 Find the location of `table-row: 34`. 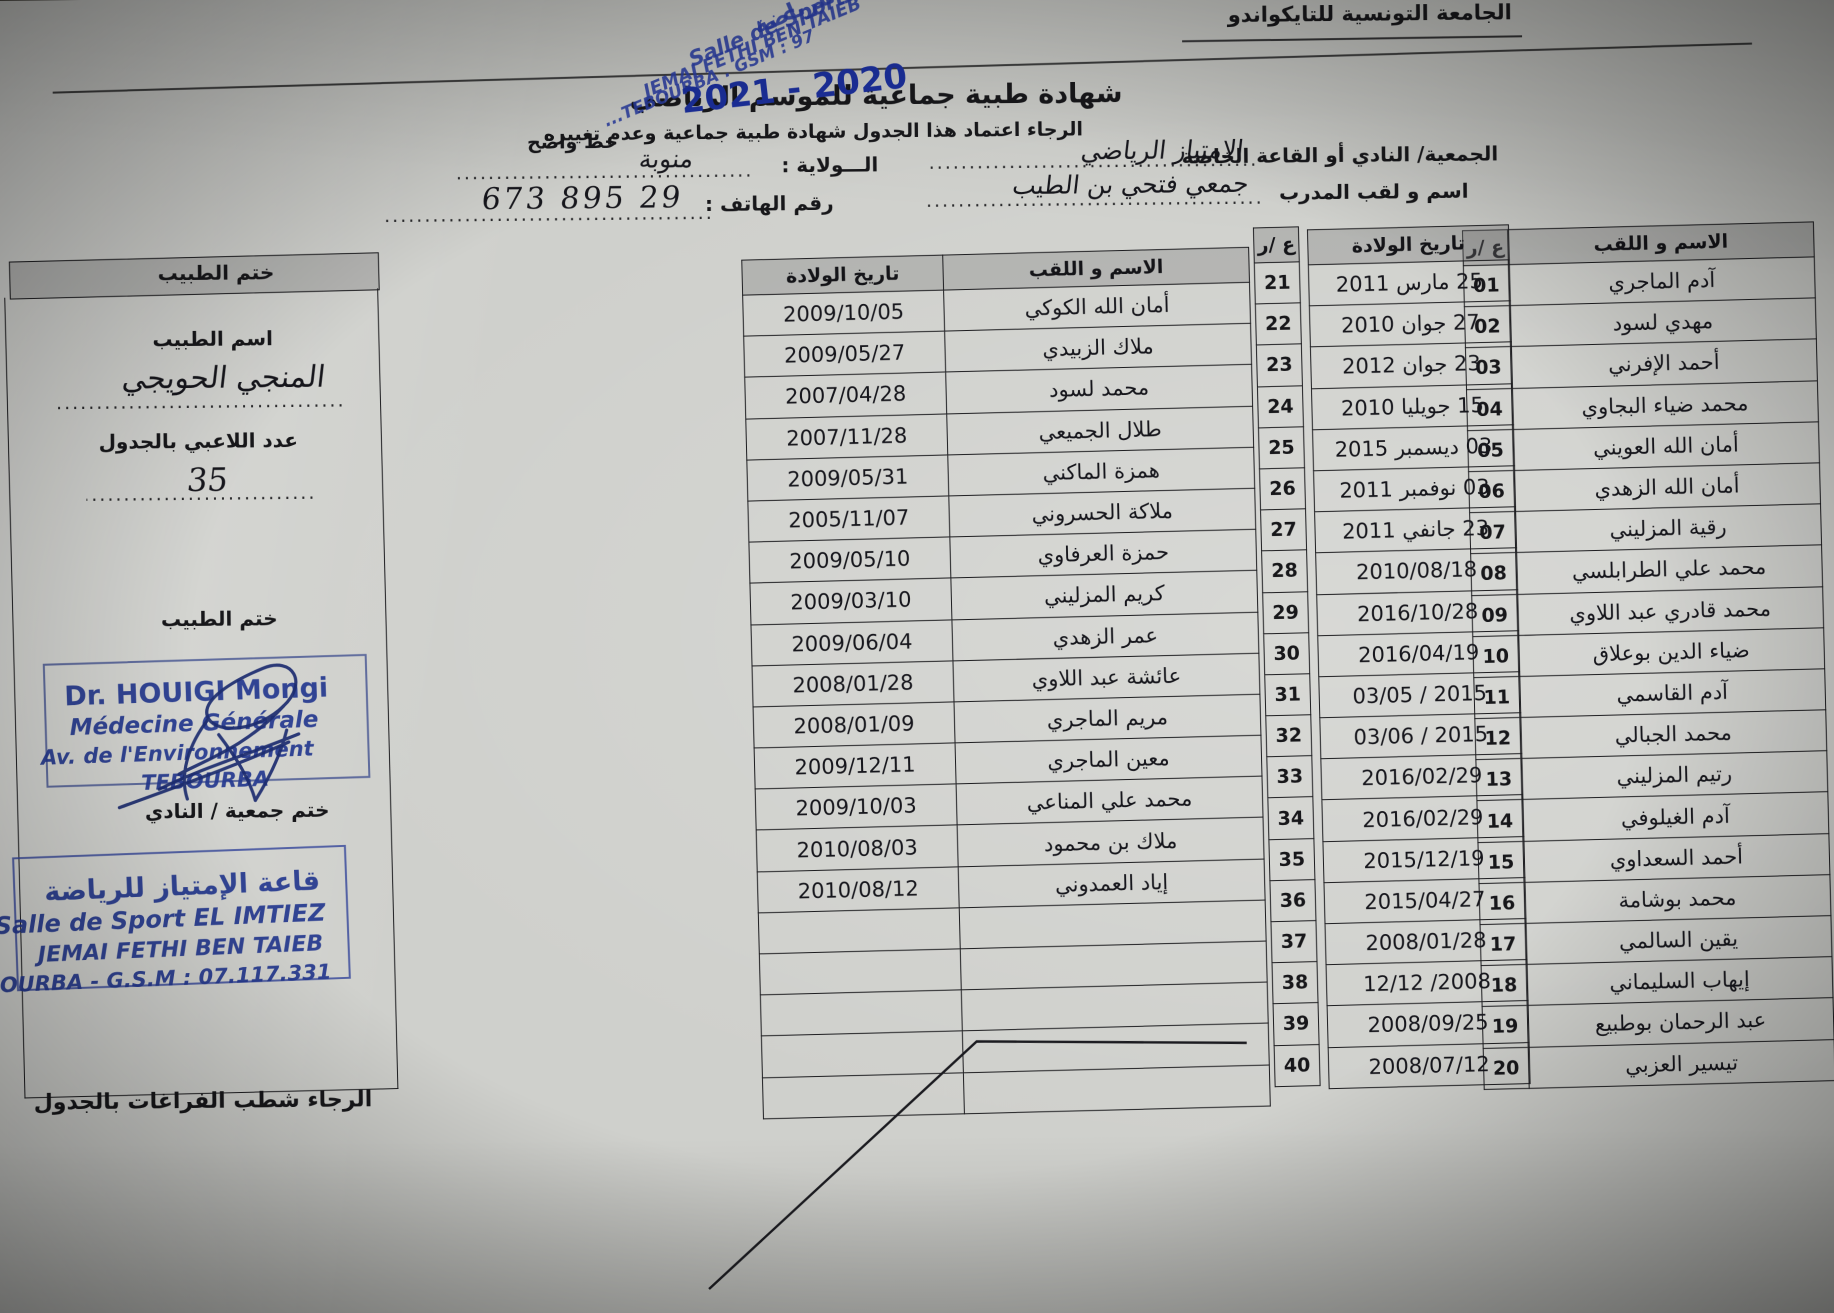

table-row: 34 is located at coordinates (1290, 818).